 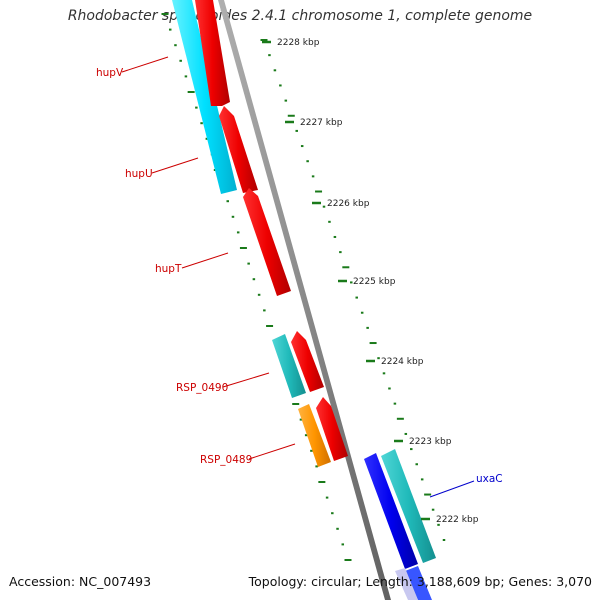 What do you see at coordinates (110, 73) in the screenshot?
I see `gene-label-hupV: hupV` at bounding box center [110, 73].